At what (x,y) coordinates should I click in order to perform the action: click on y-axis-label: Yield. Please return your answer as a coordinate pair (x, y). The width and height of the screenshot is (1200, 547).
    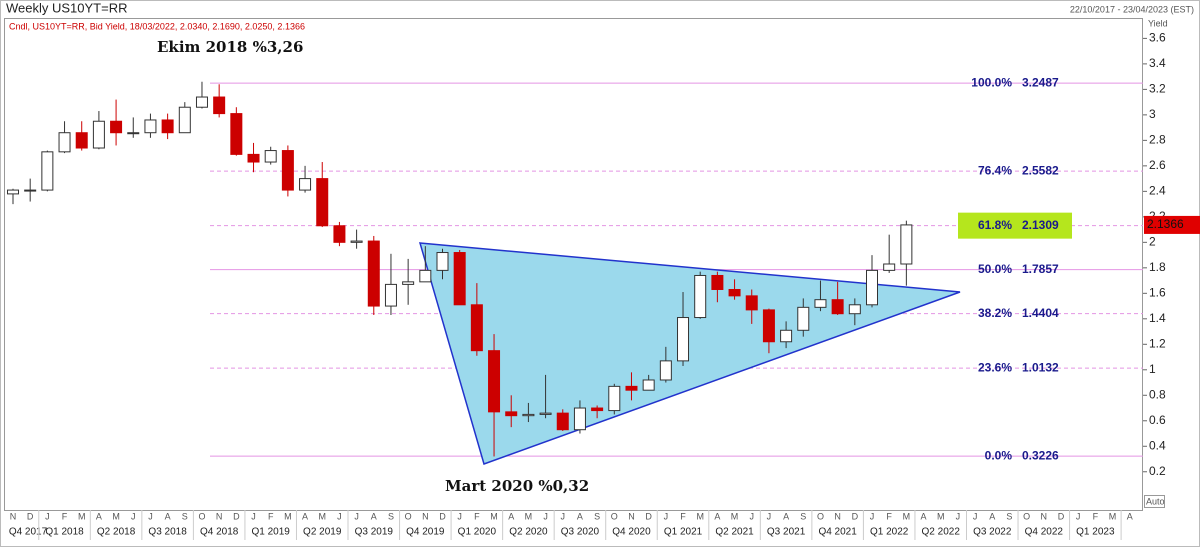
    Looking at the image, I should click on (1158, 23).